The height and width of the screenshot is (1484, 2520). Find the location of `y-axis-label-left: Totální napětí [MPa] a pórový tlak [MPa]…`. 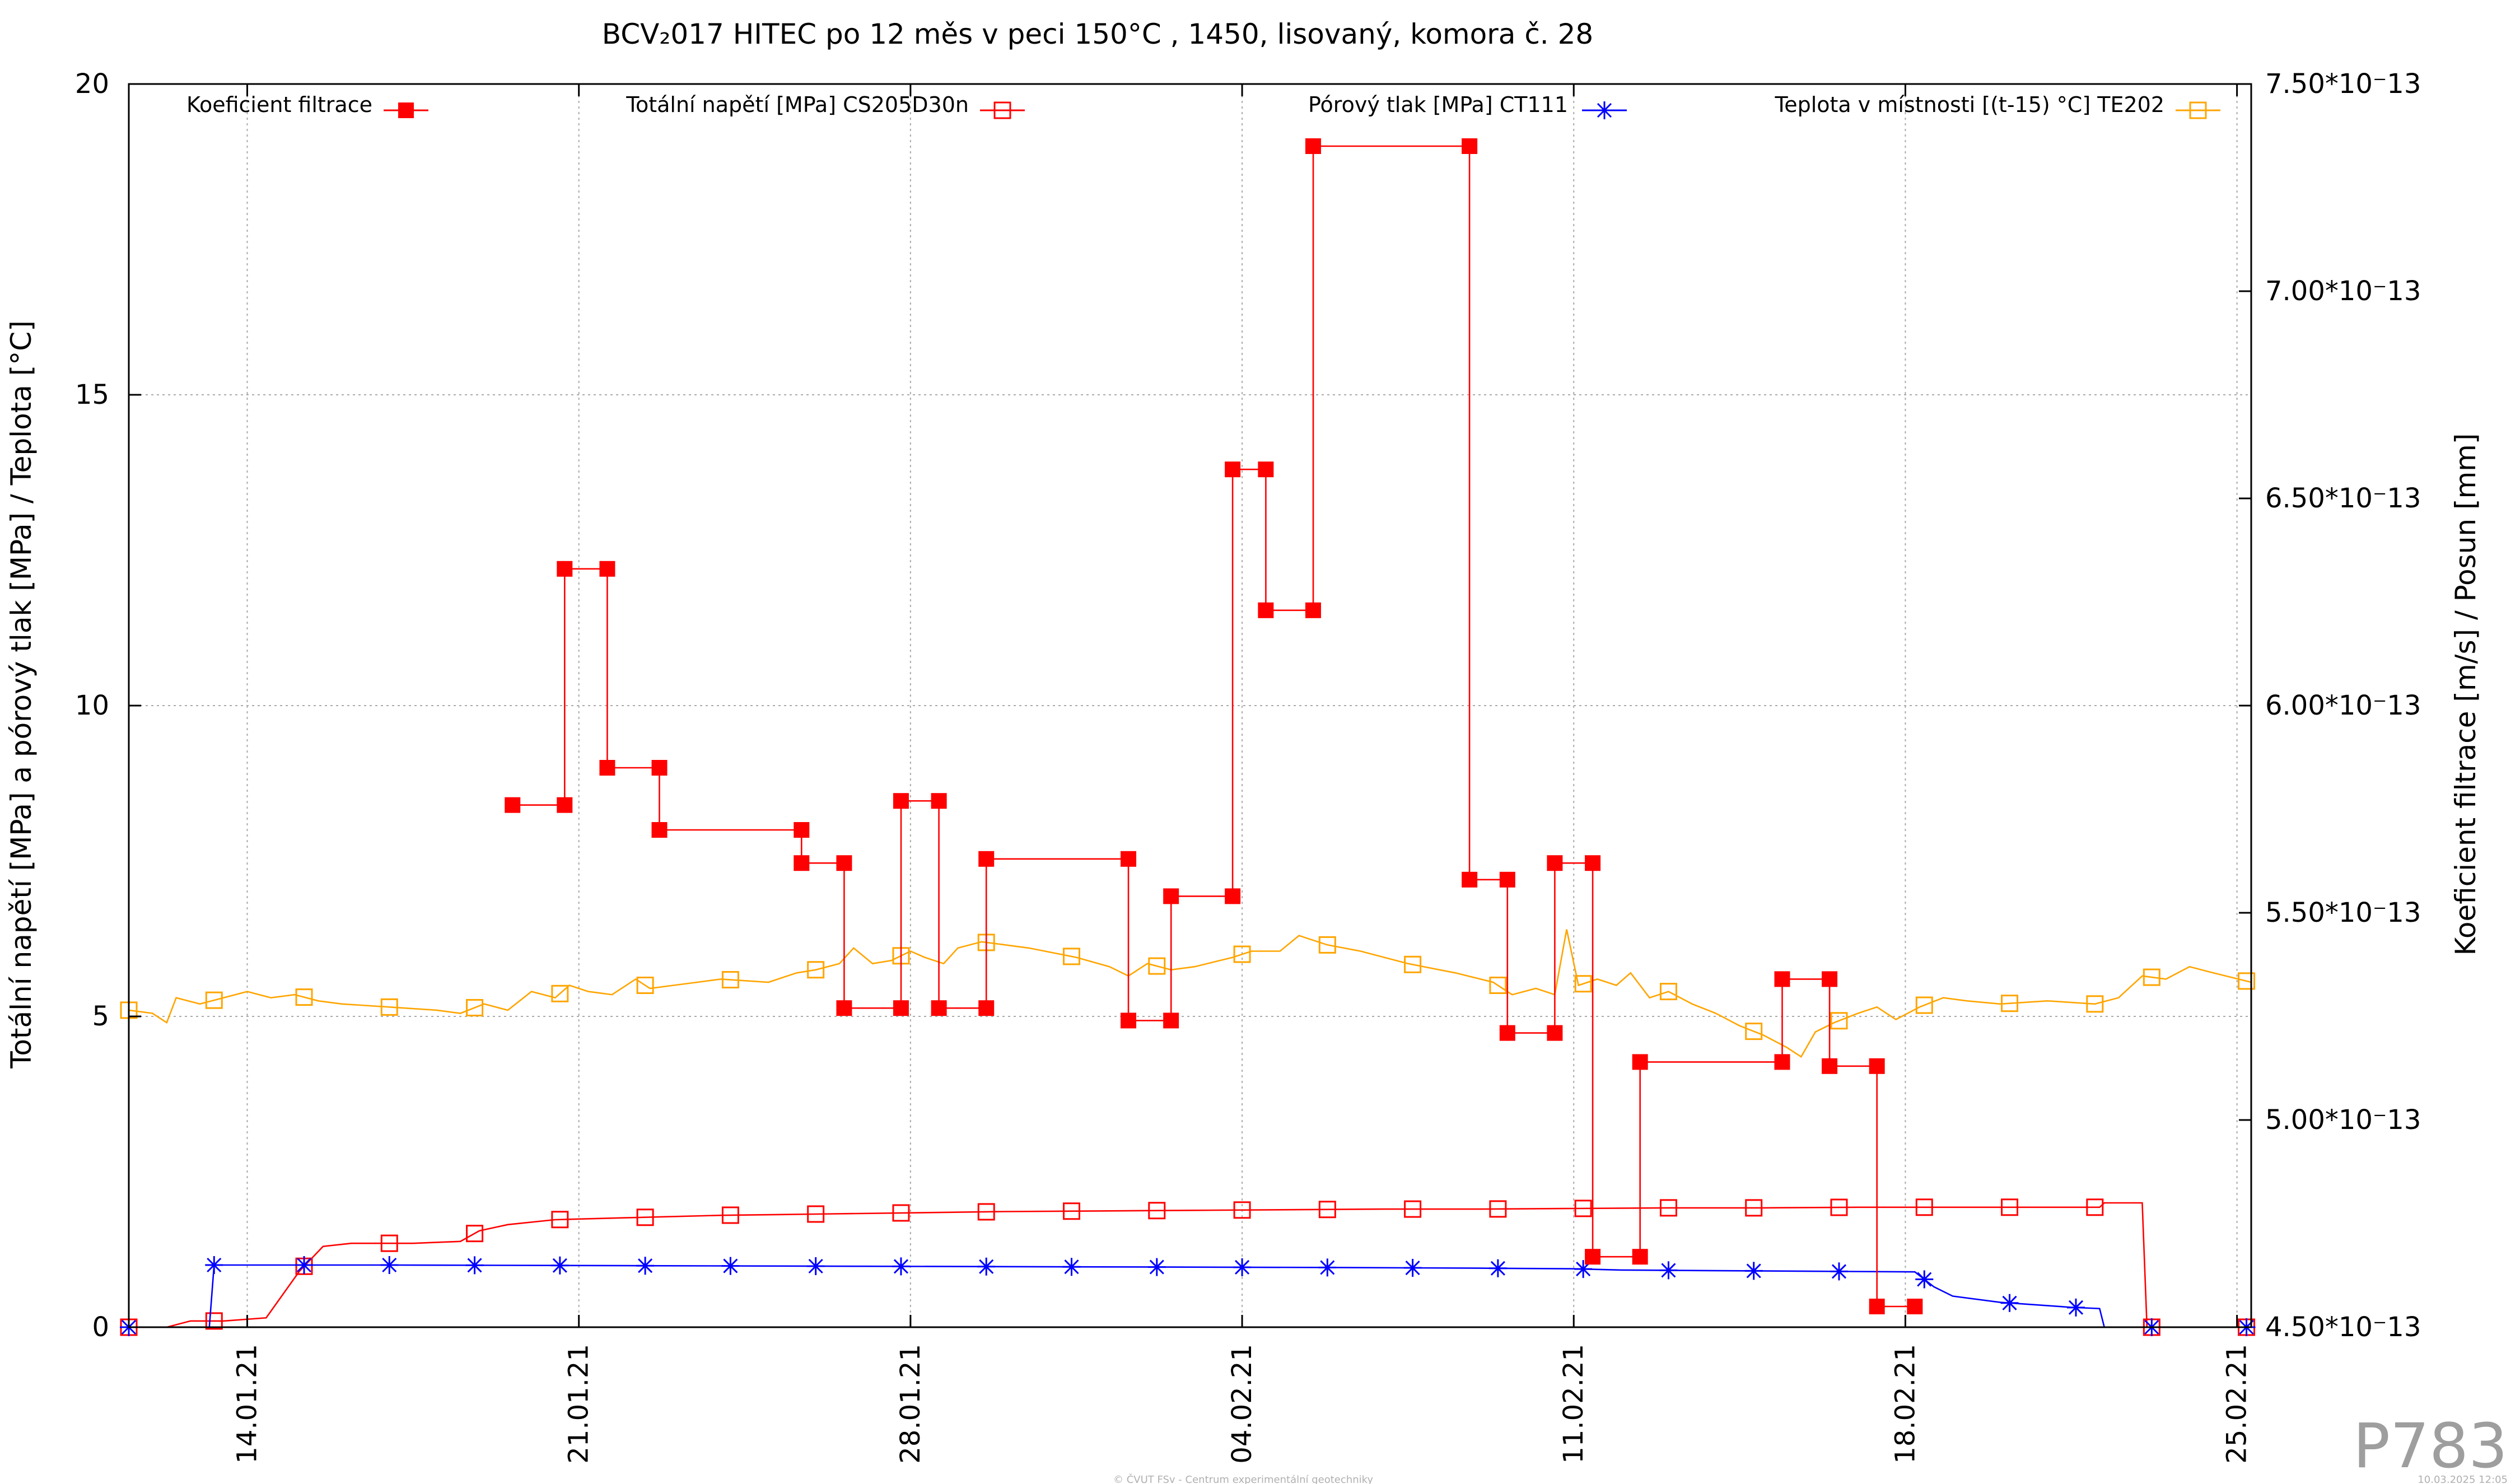

y-axis-label-left: Totální napětí [MPa] a pórový tlak [MPa]… is located at coordinates (22, 694).